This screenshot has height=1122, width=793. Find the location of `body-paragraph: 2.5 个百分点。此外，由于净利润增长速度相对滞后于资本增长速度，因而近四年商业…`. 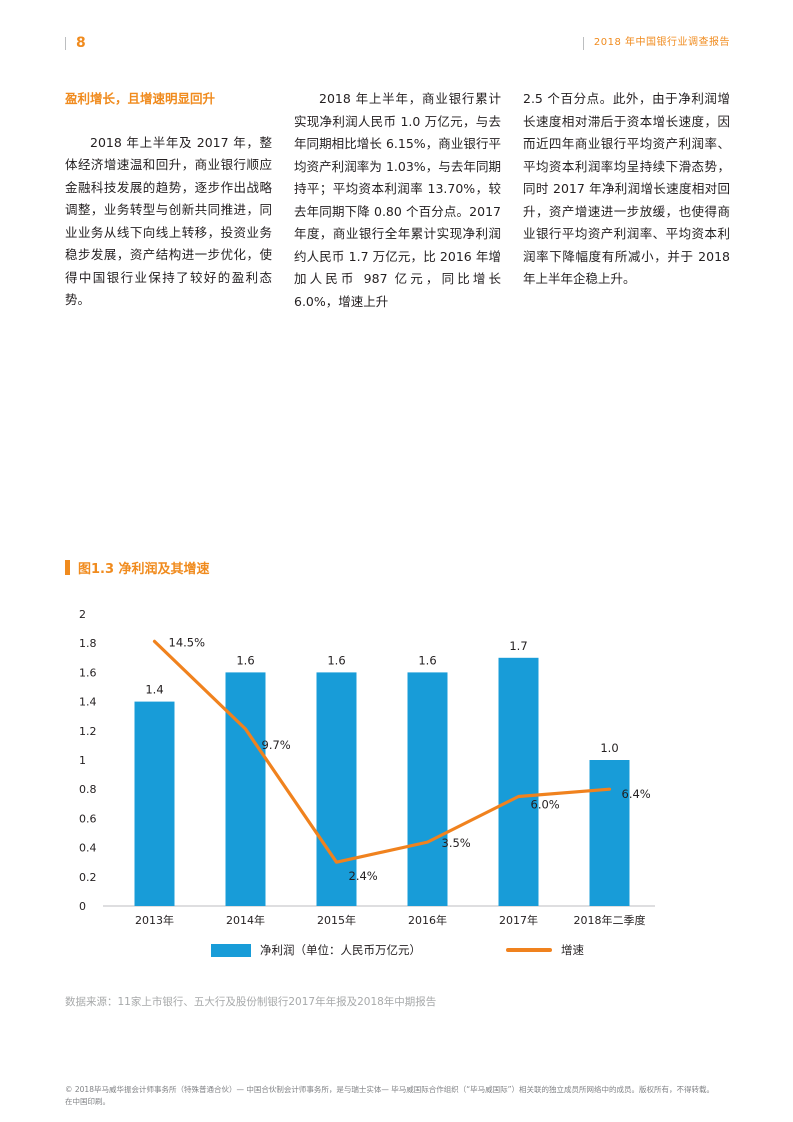

body-paragraph: 2.5 个百分点。此外，由于净利润增长速度相对滞后于资本增长速度，因而近四年商业… is located at coordinates (626, 188).